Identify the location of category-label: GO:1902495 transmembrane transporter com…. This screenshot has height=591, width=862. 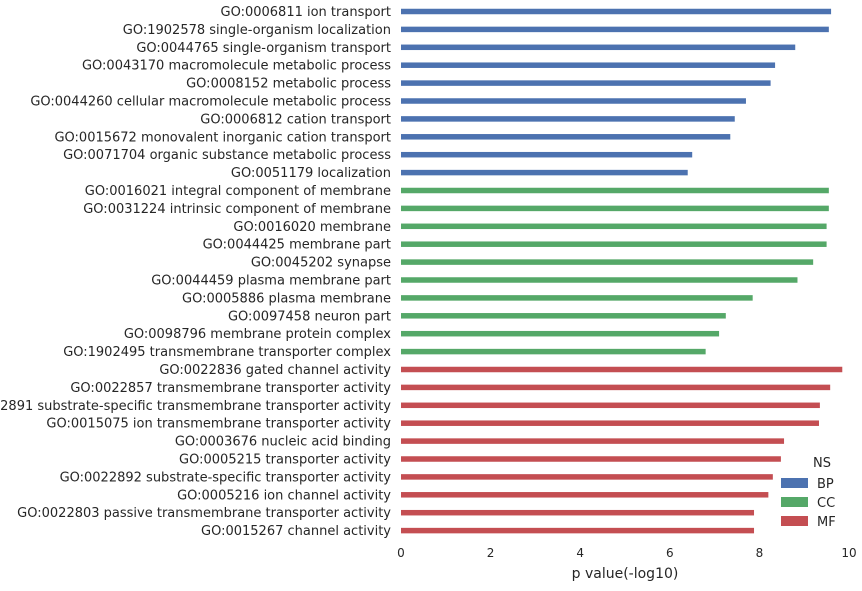
(227, 352).